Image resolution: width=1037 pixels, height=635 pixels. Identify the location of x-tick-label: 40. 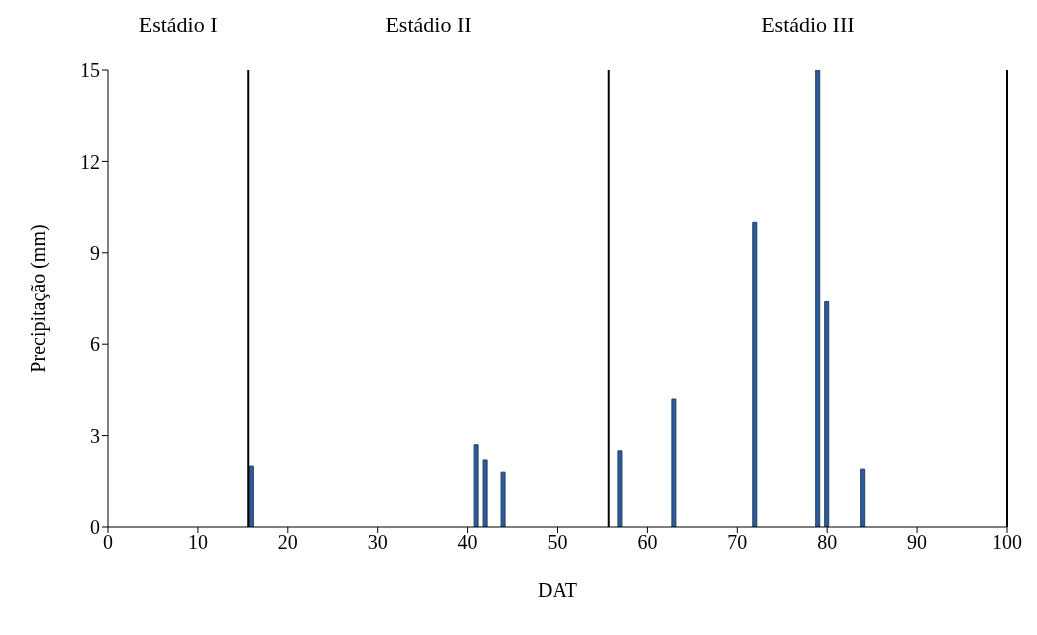
(467, 542).